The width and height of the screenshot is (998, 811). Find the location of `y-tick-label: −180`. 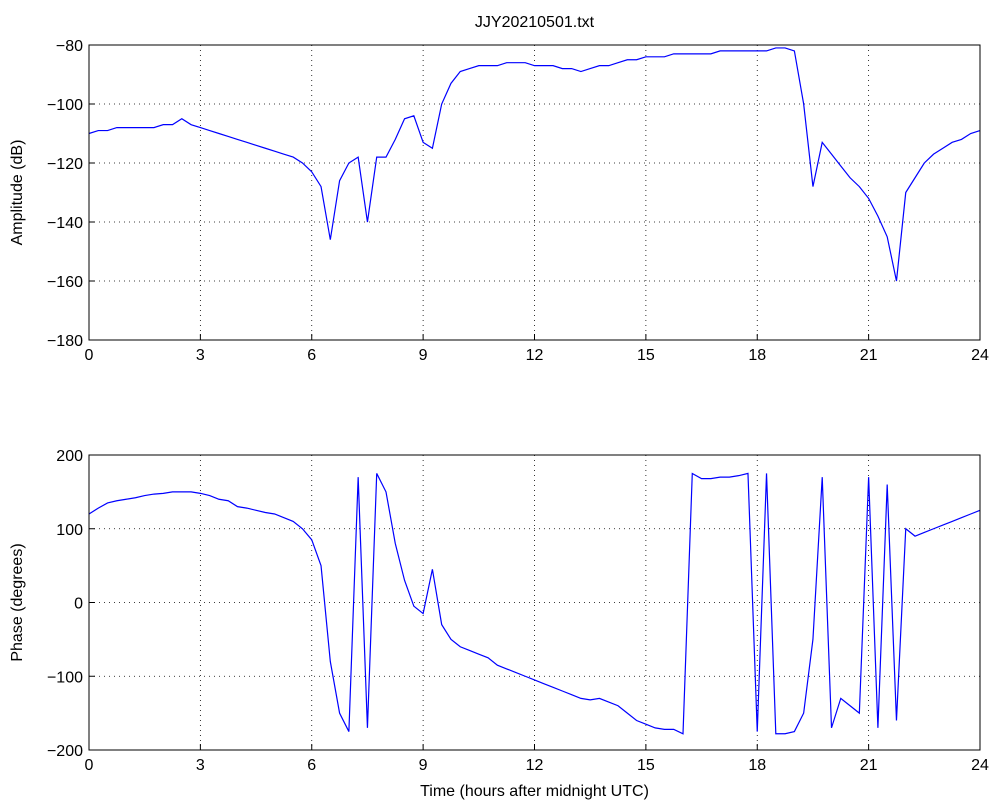

y-tick-label: −180 is located at coordinates (65, 341).